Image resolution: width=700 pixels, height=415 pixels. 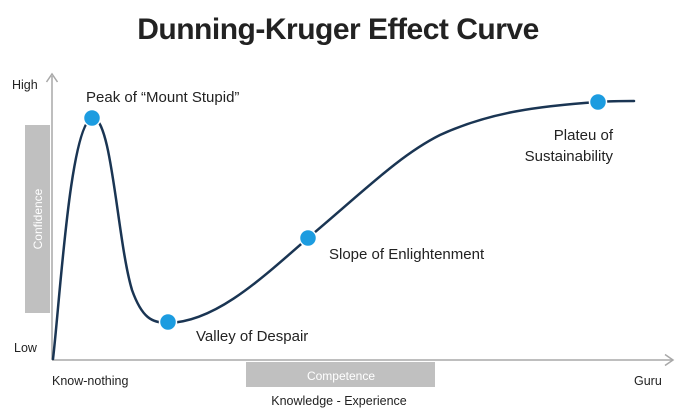 I want to click on slope-label: Slope of Enlightenment, so click(x=407, y=254).